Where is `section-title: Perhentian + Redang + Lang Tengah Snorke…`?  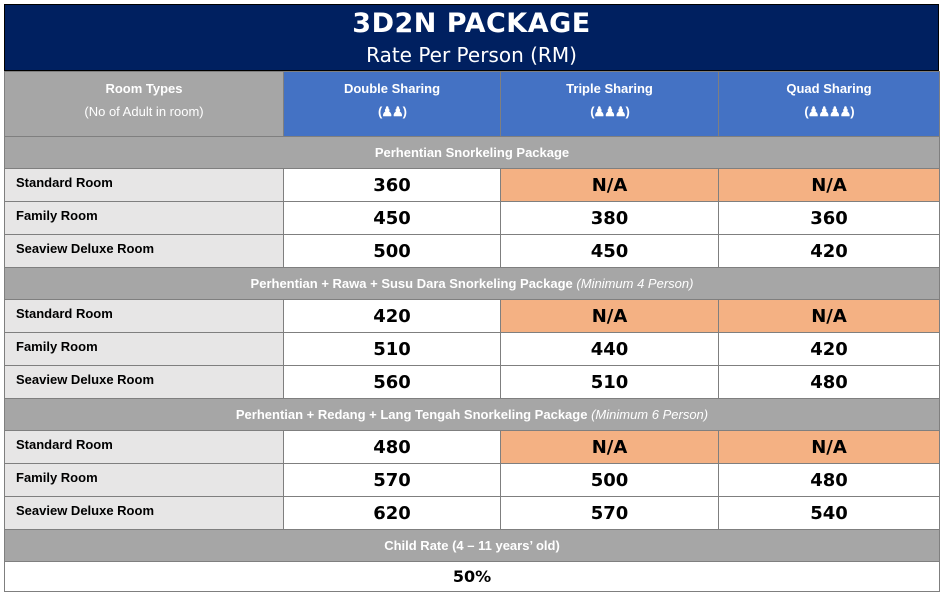 section-title: Perhentian + Redang + Lang Tengah Snorke… is located at coordinates (411, 414).